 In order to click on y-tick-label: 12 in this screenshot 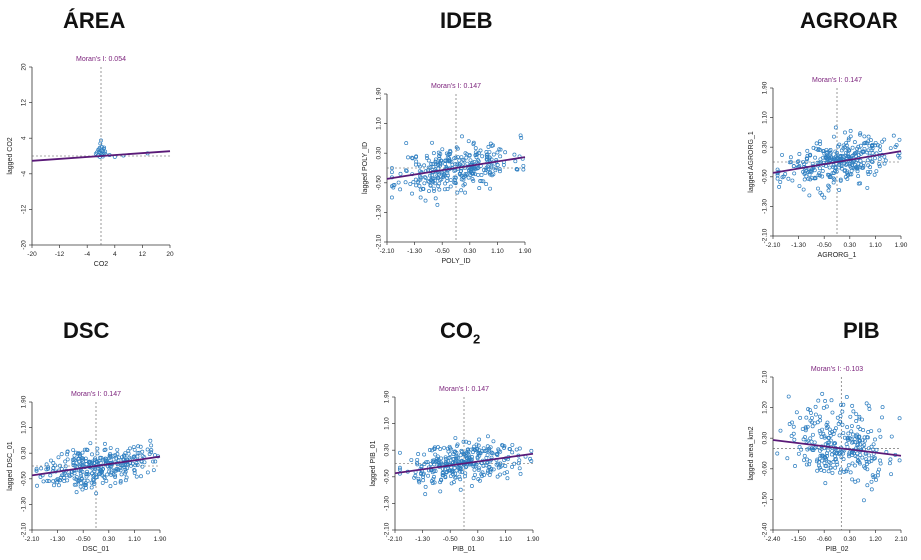, I will do `click(24, 103)`.